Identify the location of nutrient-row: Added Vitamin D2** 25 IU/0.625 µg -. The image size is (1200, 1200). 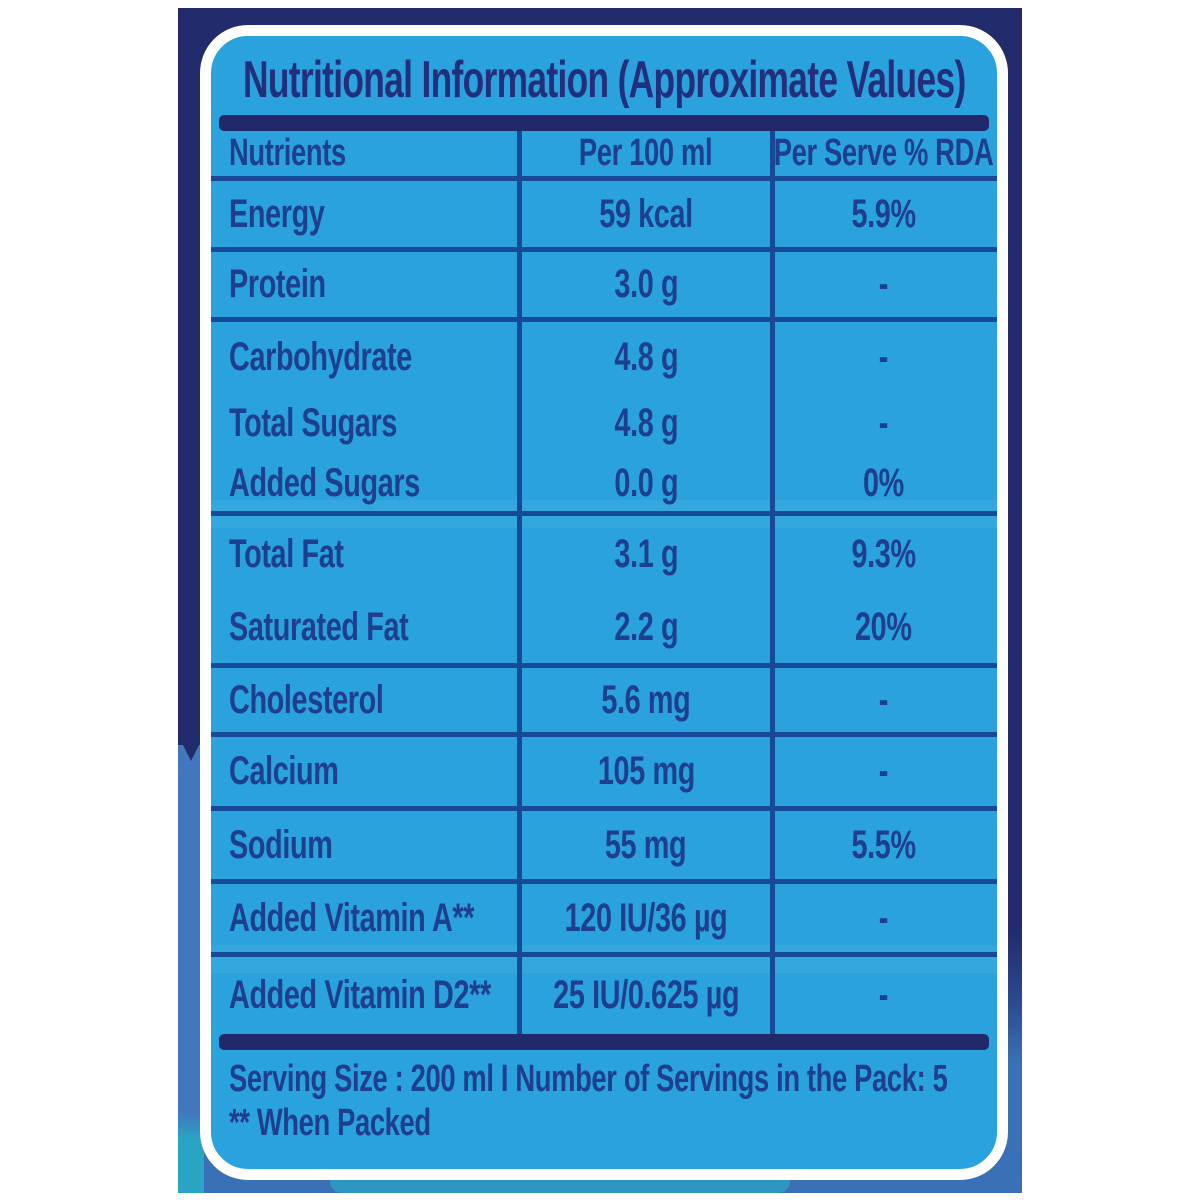
(604, 995).